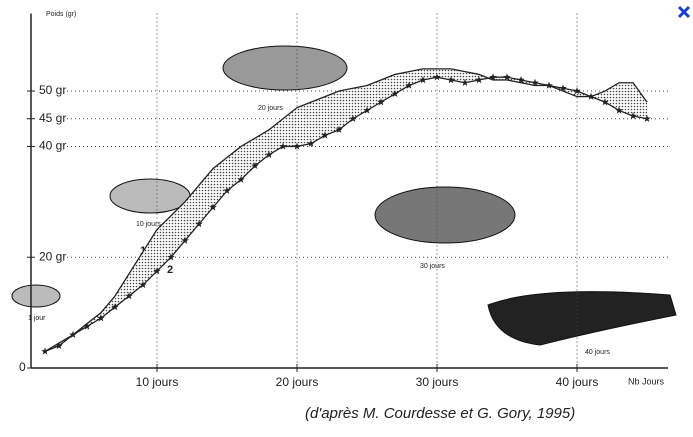 This screenshot has width=693, height=437. What do you see at coordinates (432, 266) in the screenshot?
I see `bird-label: 30 jours` at bounding box center [432, 266].